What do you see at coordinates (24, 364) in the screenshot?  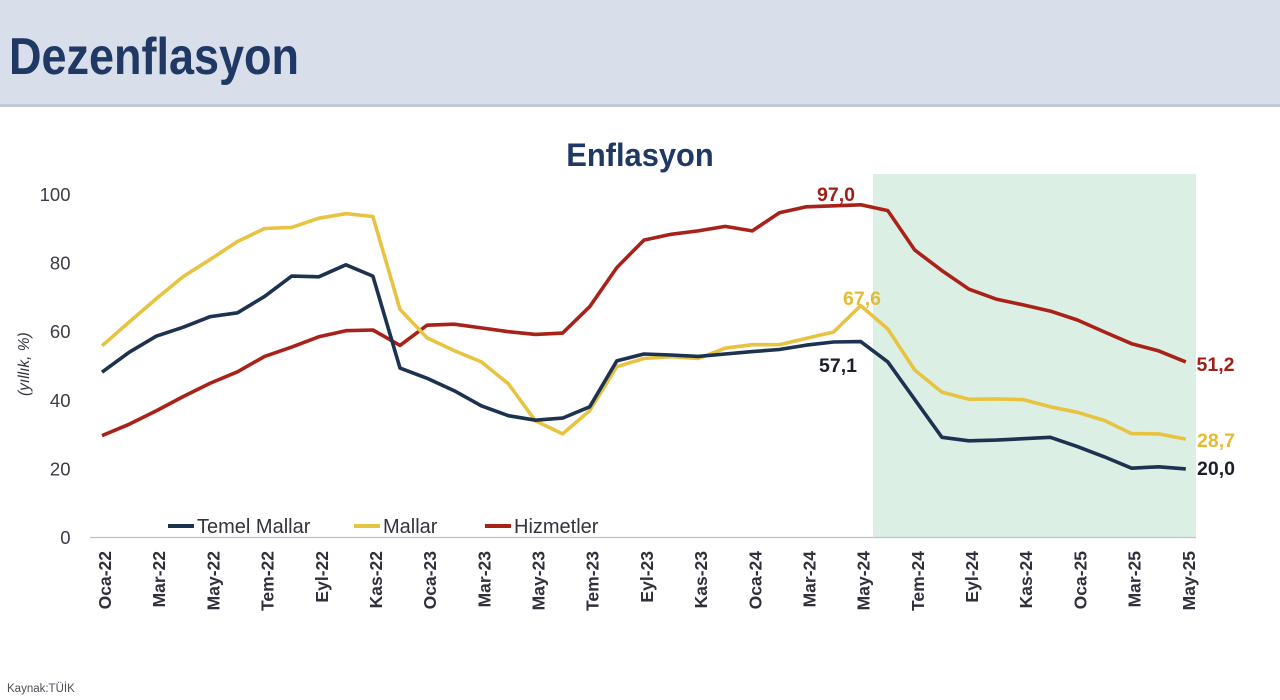 I see `svg-text: (yıllık, %)` at bounding box center [24, 364].